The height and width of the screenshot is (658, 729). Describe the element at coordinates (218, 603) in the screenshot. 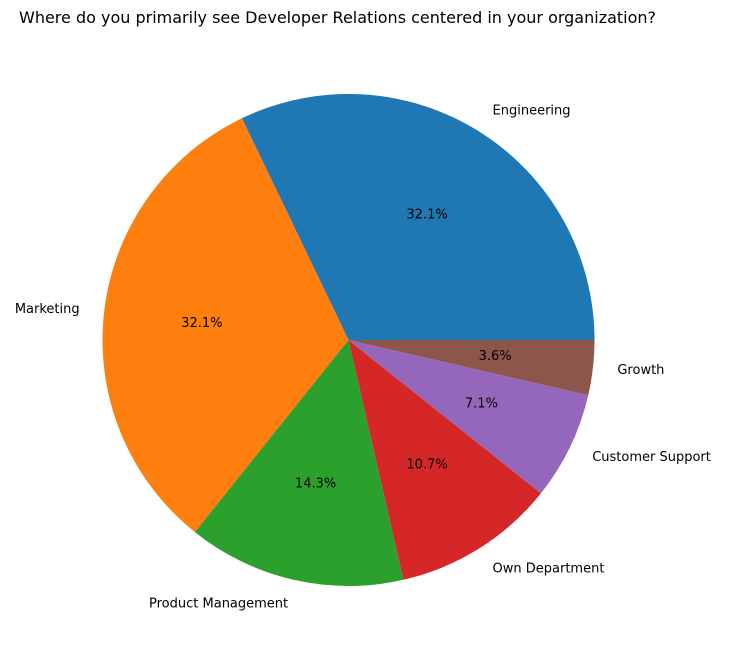

I see `slice-label-product-management: Product Management` at that location.